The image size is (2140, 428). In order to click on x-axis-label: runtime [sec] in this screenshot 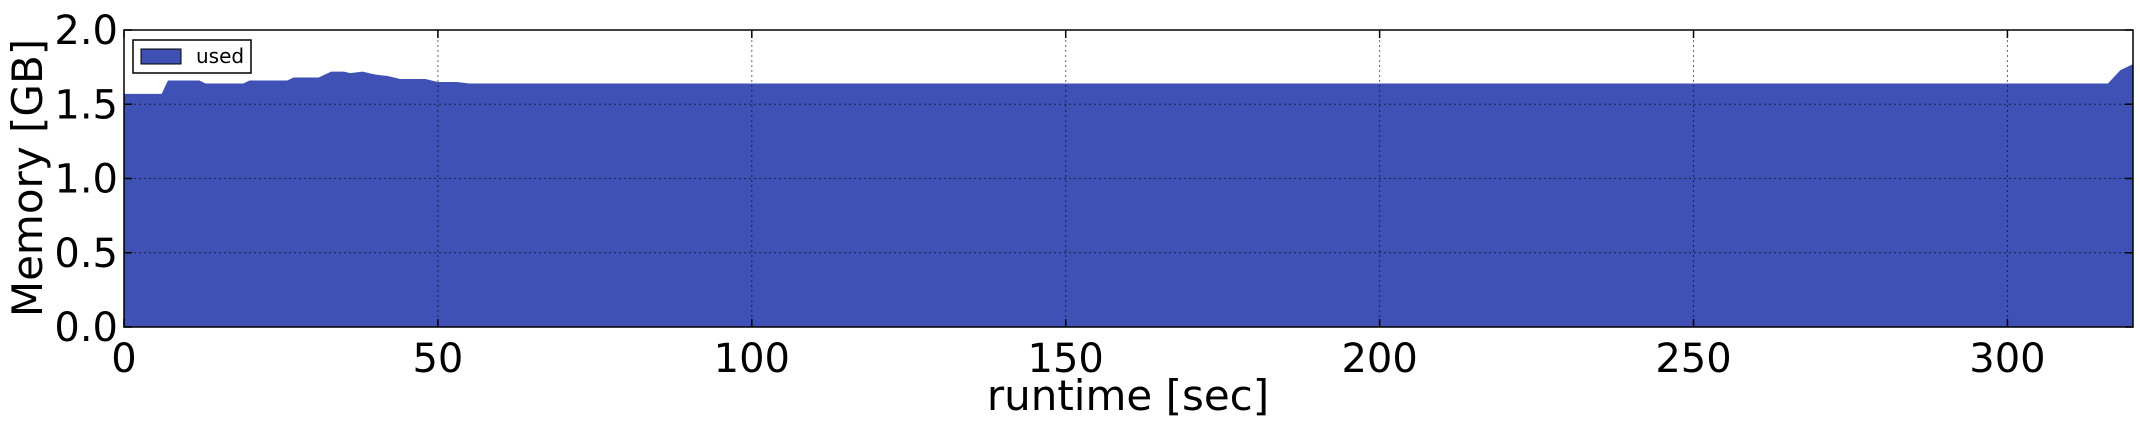, I will do `click(1128, 395)`.